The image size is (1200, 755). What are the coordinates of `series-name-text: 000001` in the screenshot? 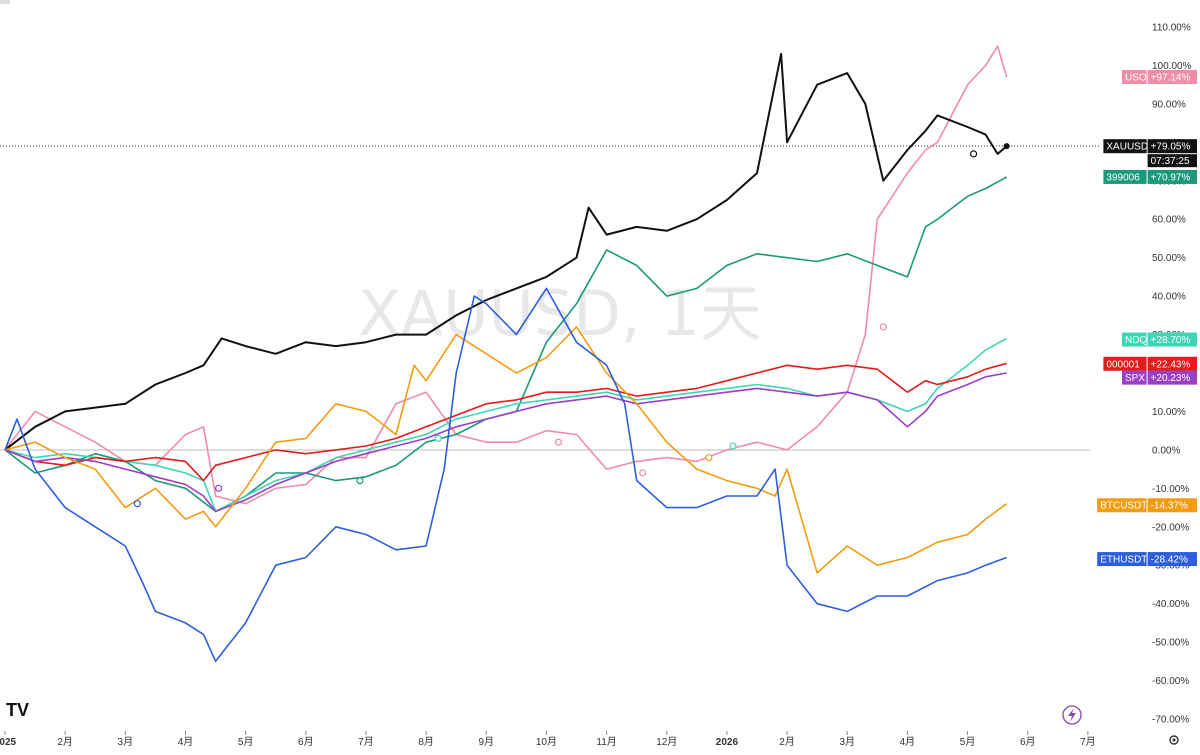 It's located at (1123, 364).